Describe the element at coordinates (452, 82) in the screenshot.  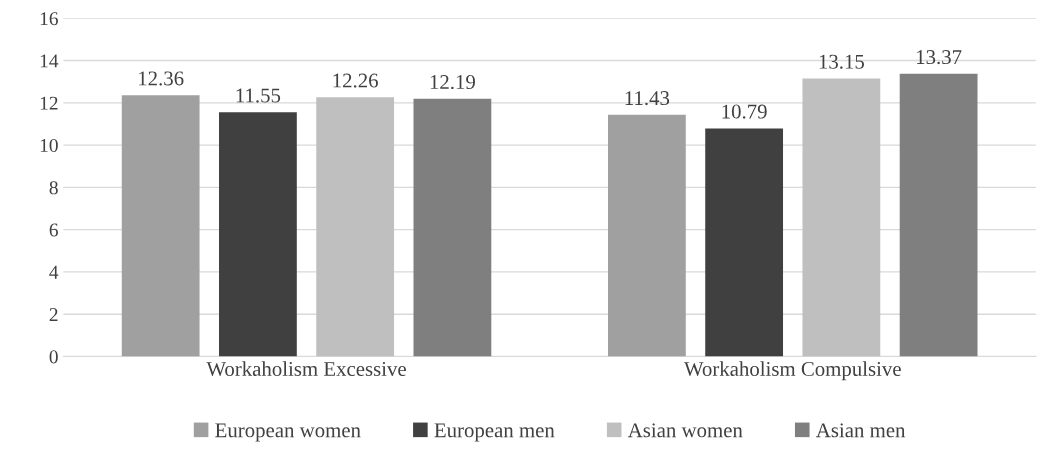
I see `data-label: 12.19` at that location.